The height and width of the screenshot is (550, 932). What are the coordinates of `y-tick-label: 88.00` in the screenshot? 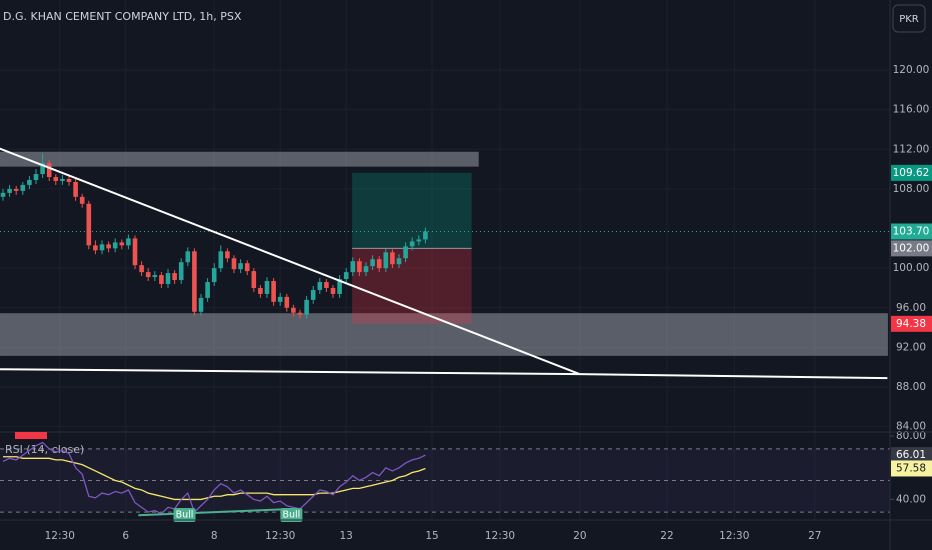 It's located at (911, 387).